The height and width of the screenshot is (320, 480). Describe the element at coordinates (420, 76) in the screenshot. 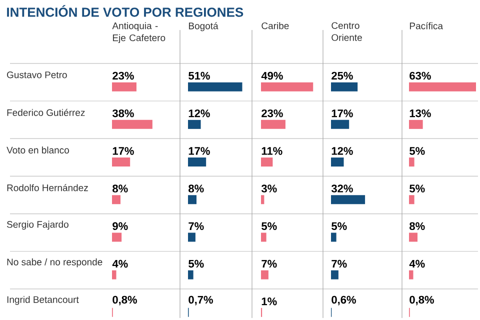

I see `data-label: 63%` at that location.